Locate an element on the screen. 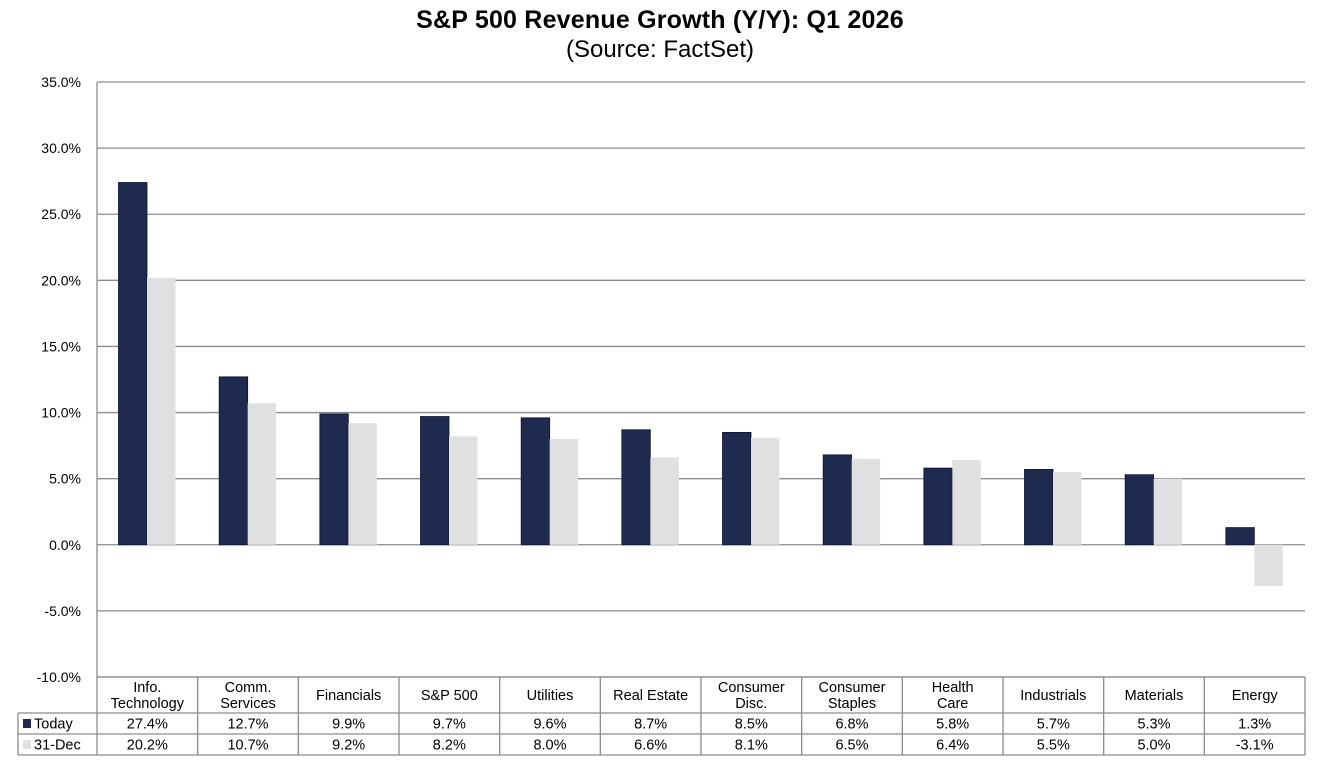 The image size is (1320, 762). x-category-label: Industrials is located at coordinates (1053, 696).